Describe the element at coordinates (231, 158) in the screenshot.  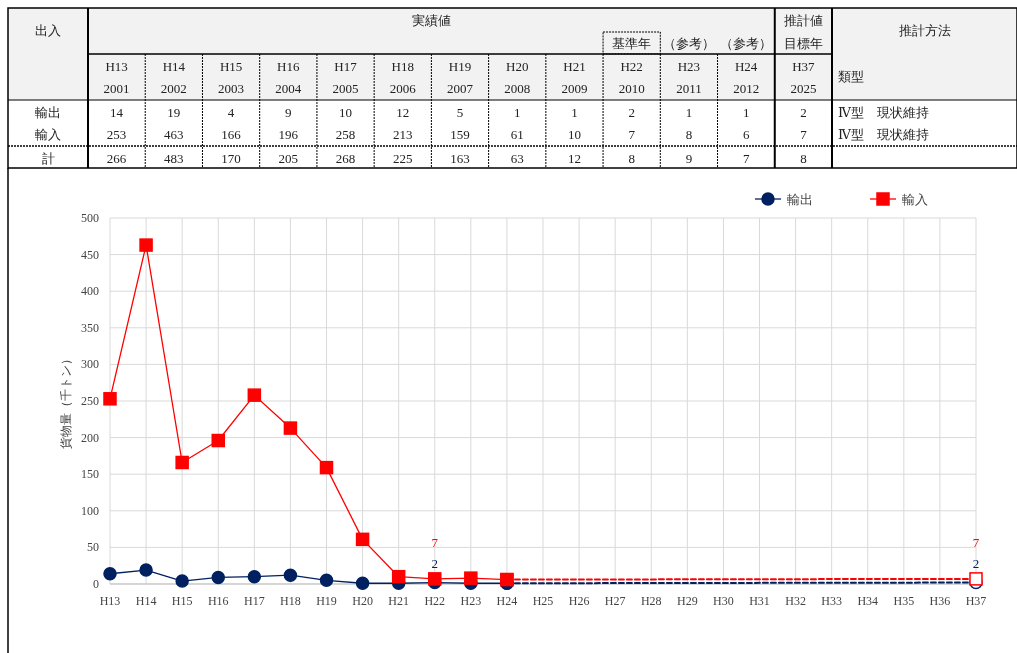
I see `text: 170` at that location.